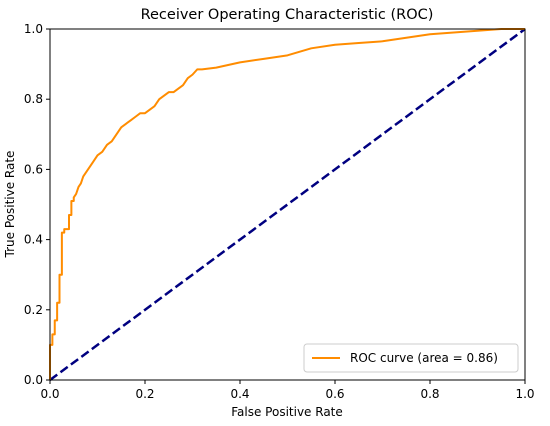 Image resolution: width=550 pixels, height=426 pixels. What do you see at coordinates (424, 358) in the screenshot?
I see `legend-label-roc: ROC curve (area = 0.86)` at bounding box center [424, 358].